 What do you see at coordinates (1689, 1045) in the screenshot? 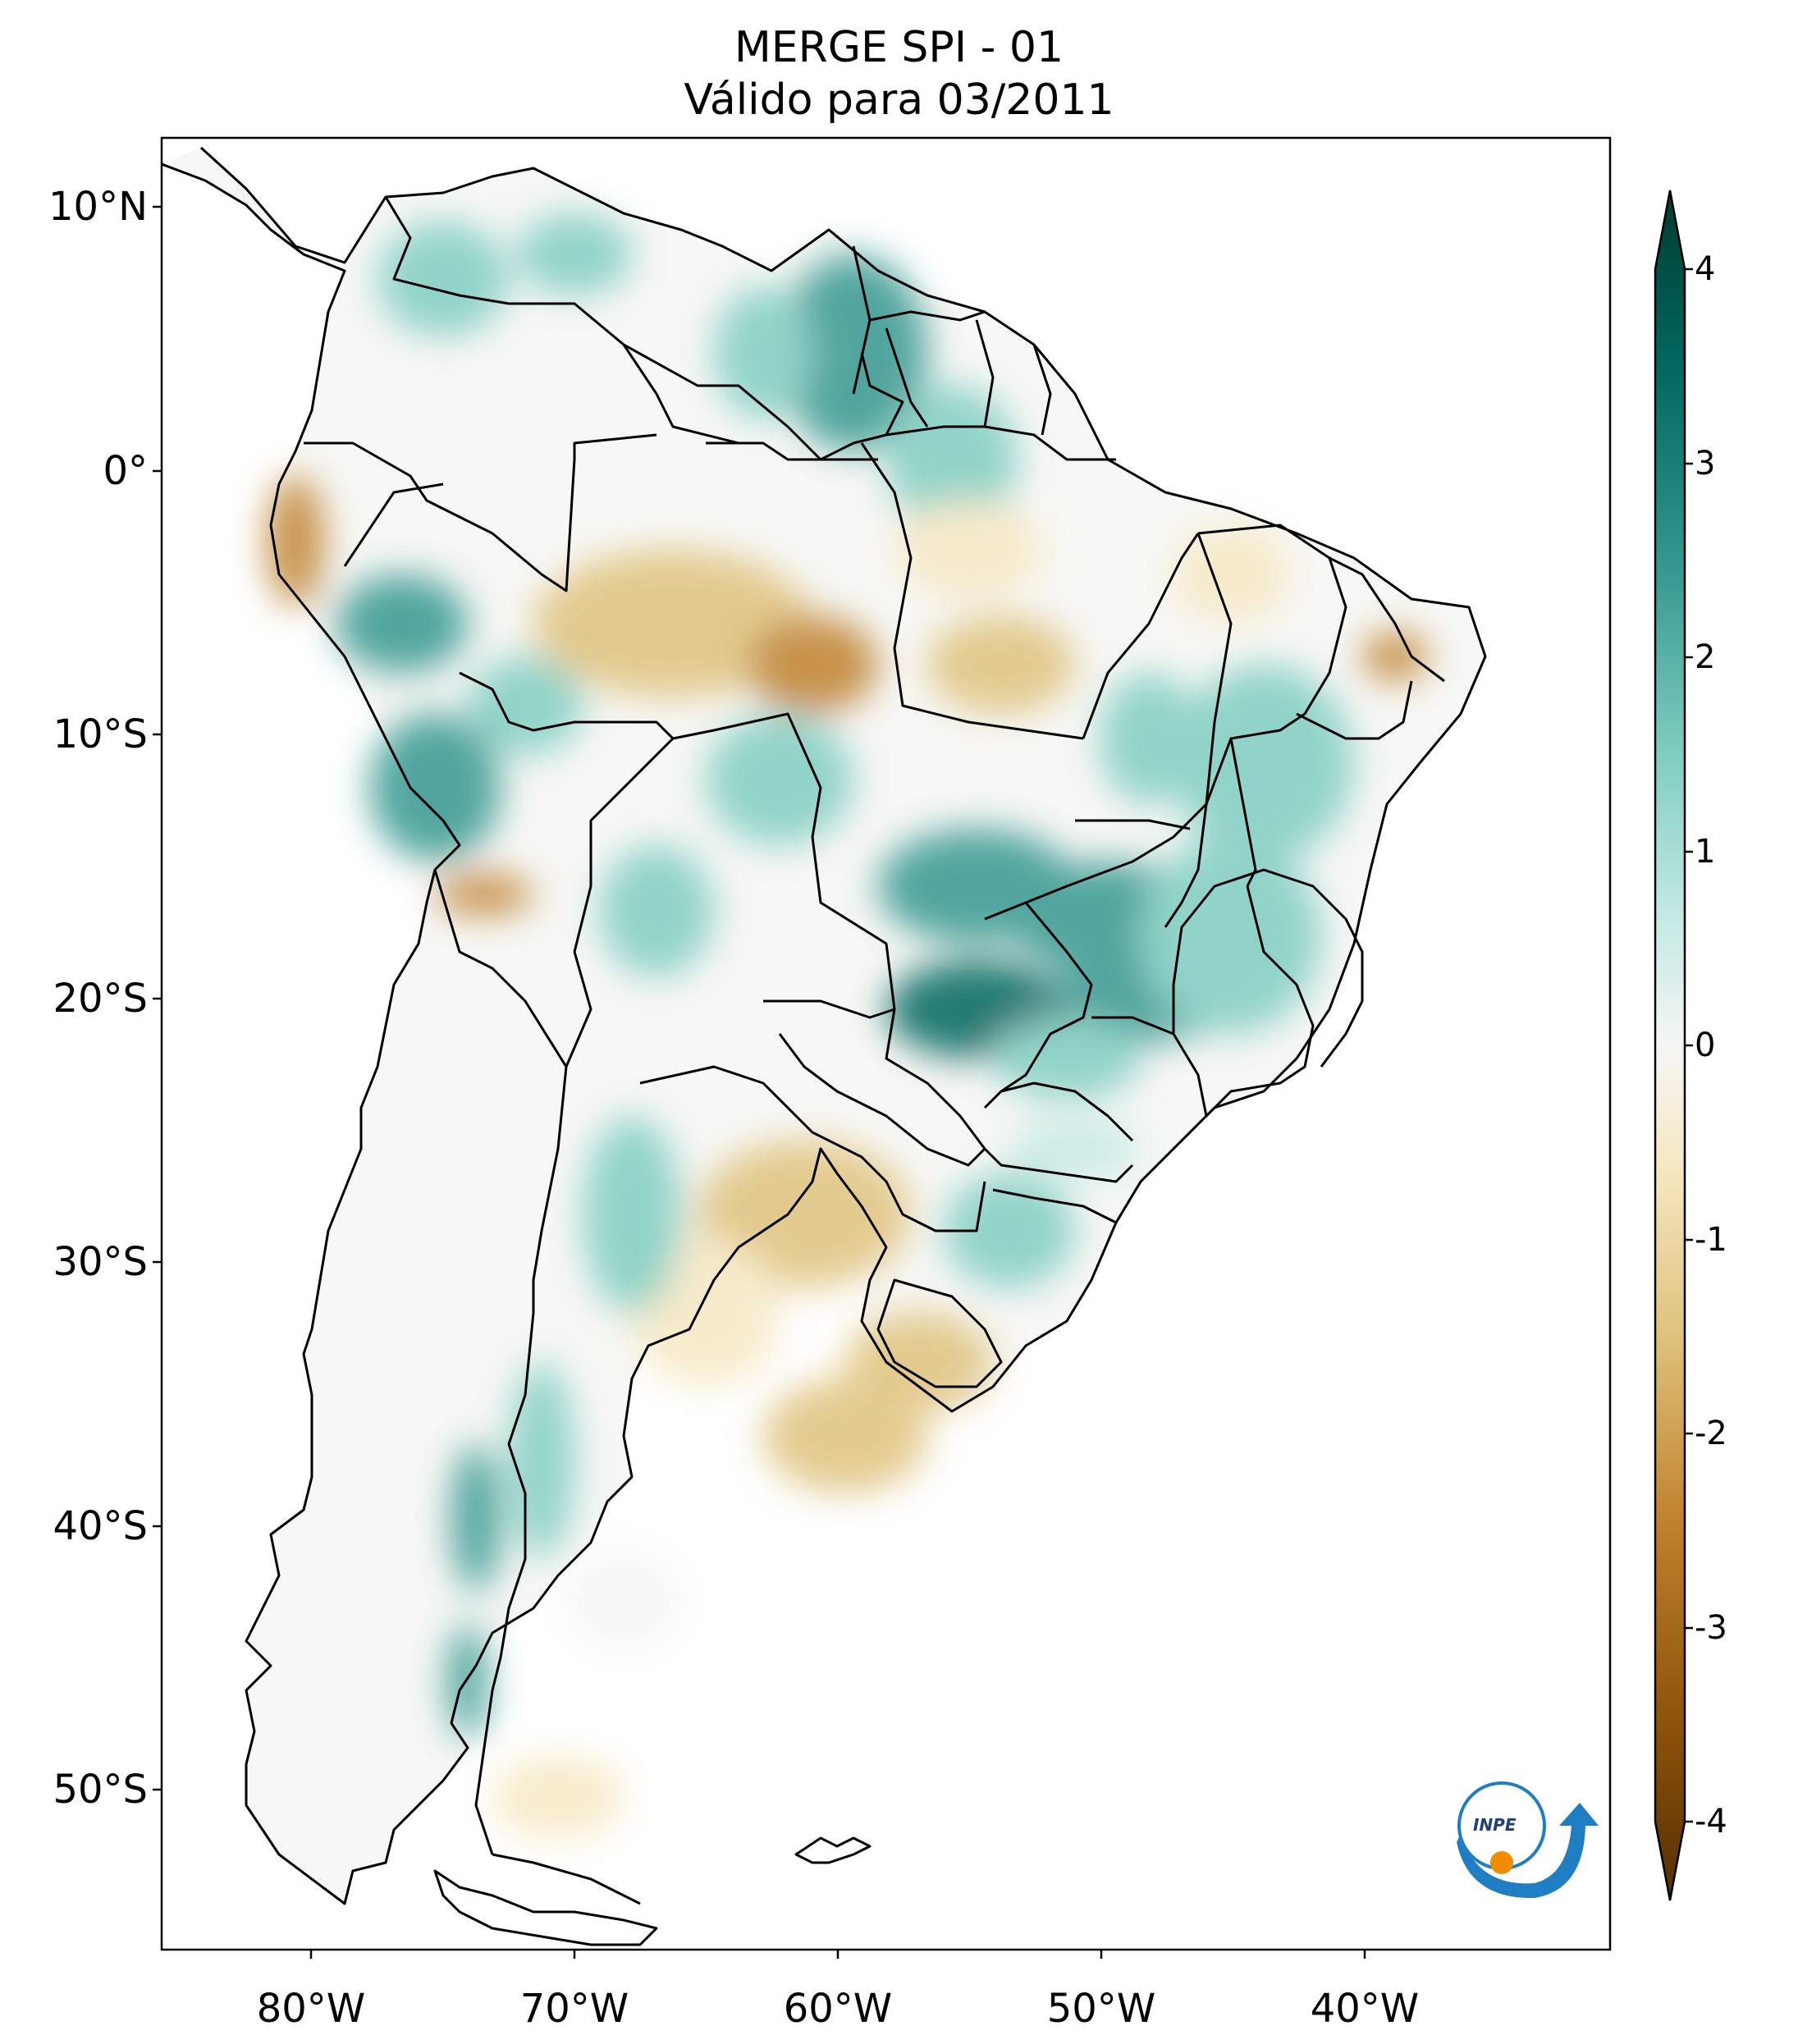
I see `colorbar-tick-marks` at bounding box center [1689, 1045].